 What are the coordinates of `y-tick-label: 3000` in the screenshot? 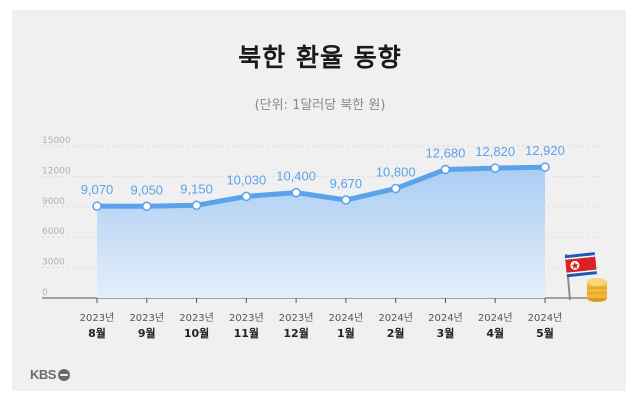 It's located at (53, 263).